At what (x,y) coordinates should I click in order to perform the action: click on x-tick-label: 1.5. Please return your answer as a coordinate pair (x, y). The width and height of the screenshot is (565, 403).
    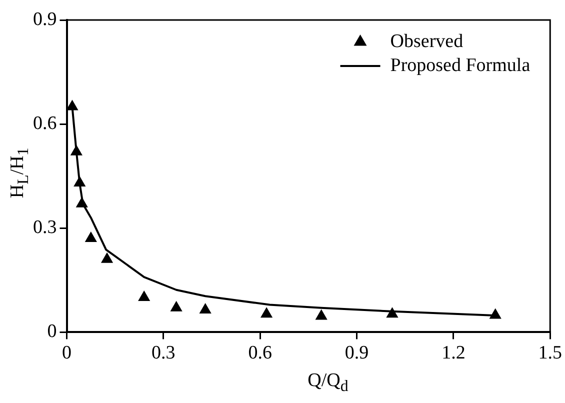
    Looking at the image, I should click on (550, 353).